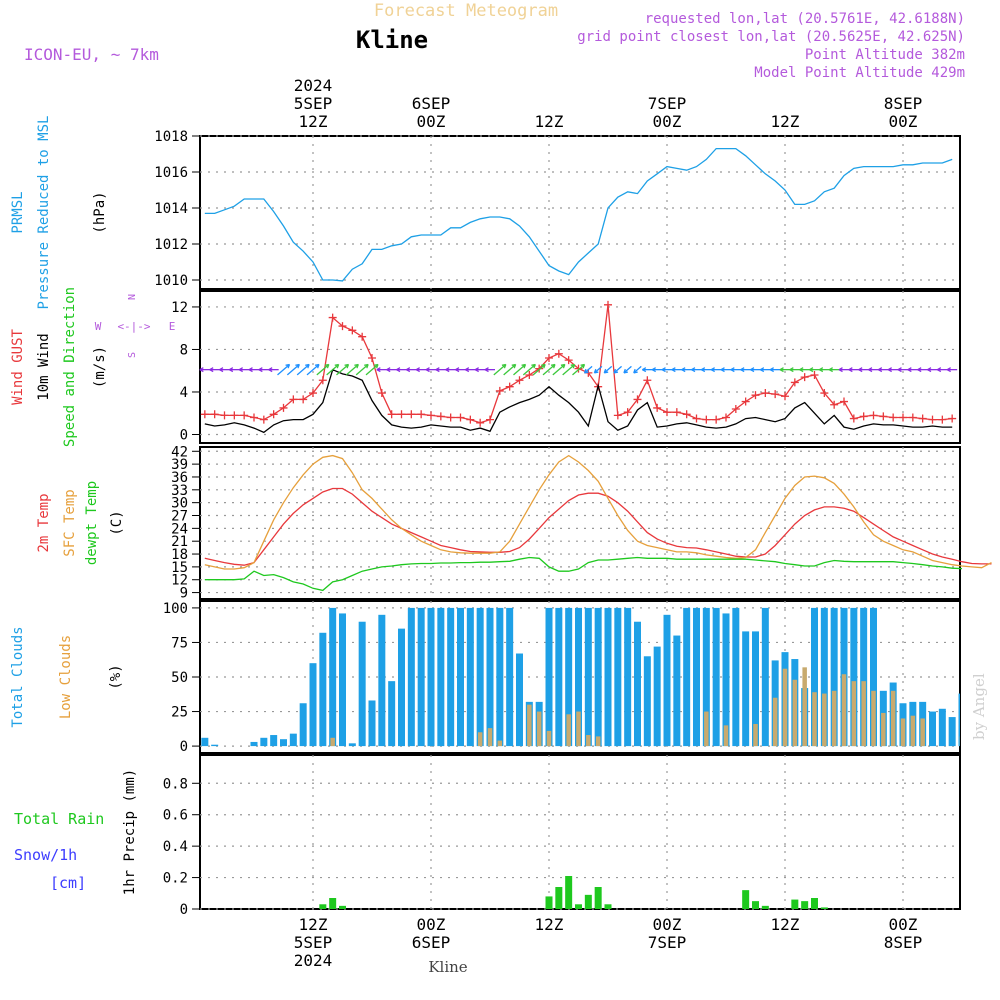  I want to click on time-label-bottom: 8SEP, so click(903, 942).